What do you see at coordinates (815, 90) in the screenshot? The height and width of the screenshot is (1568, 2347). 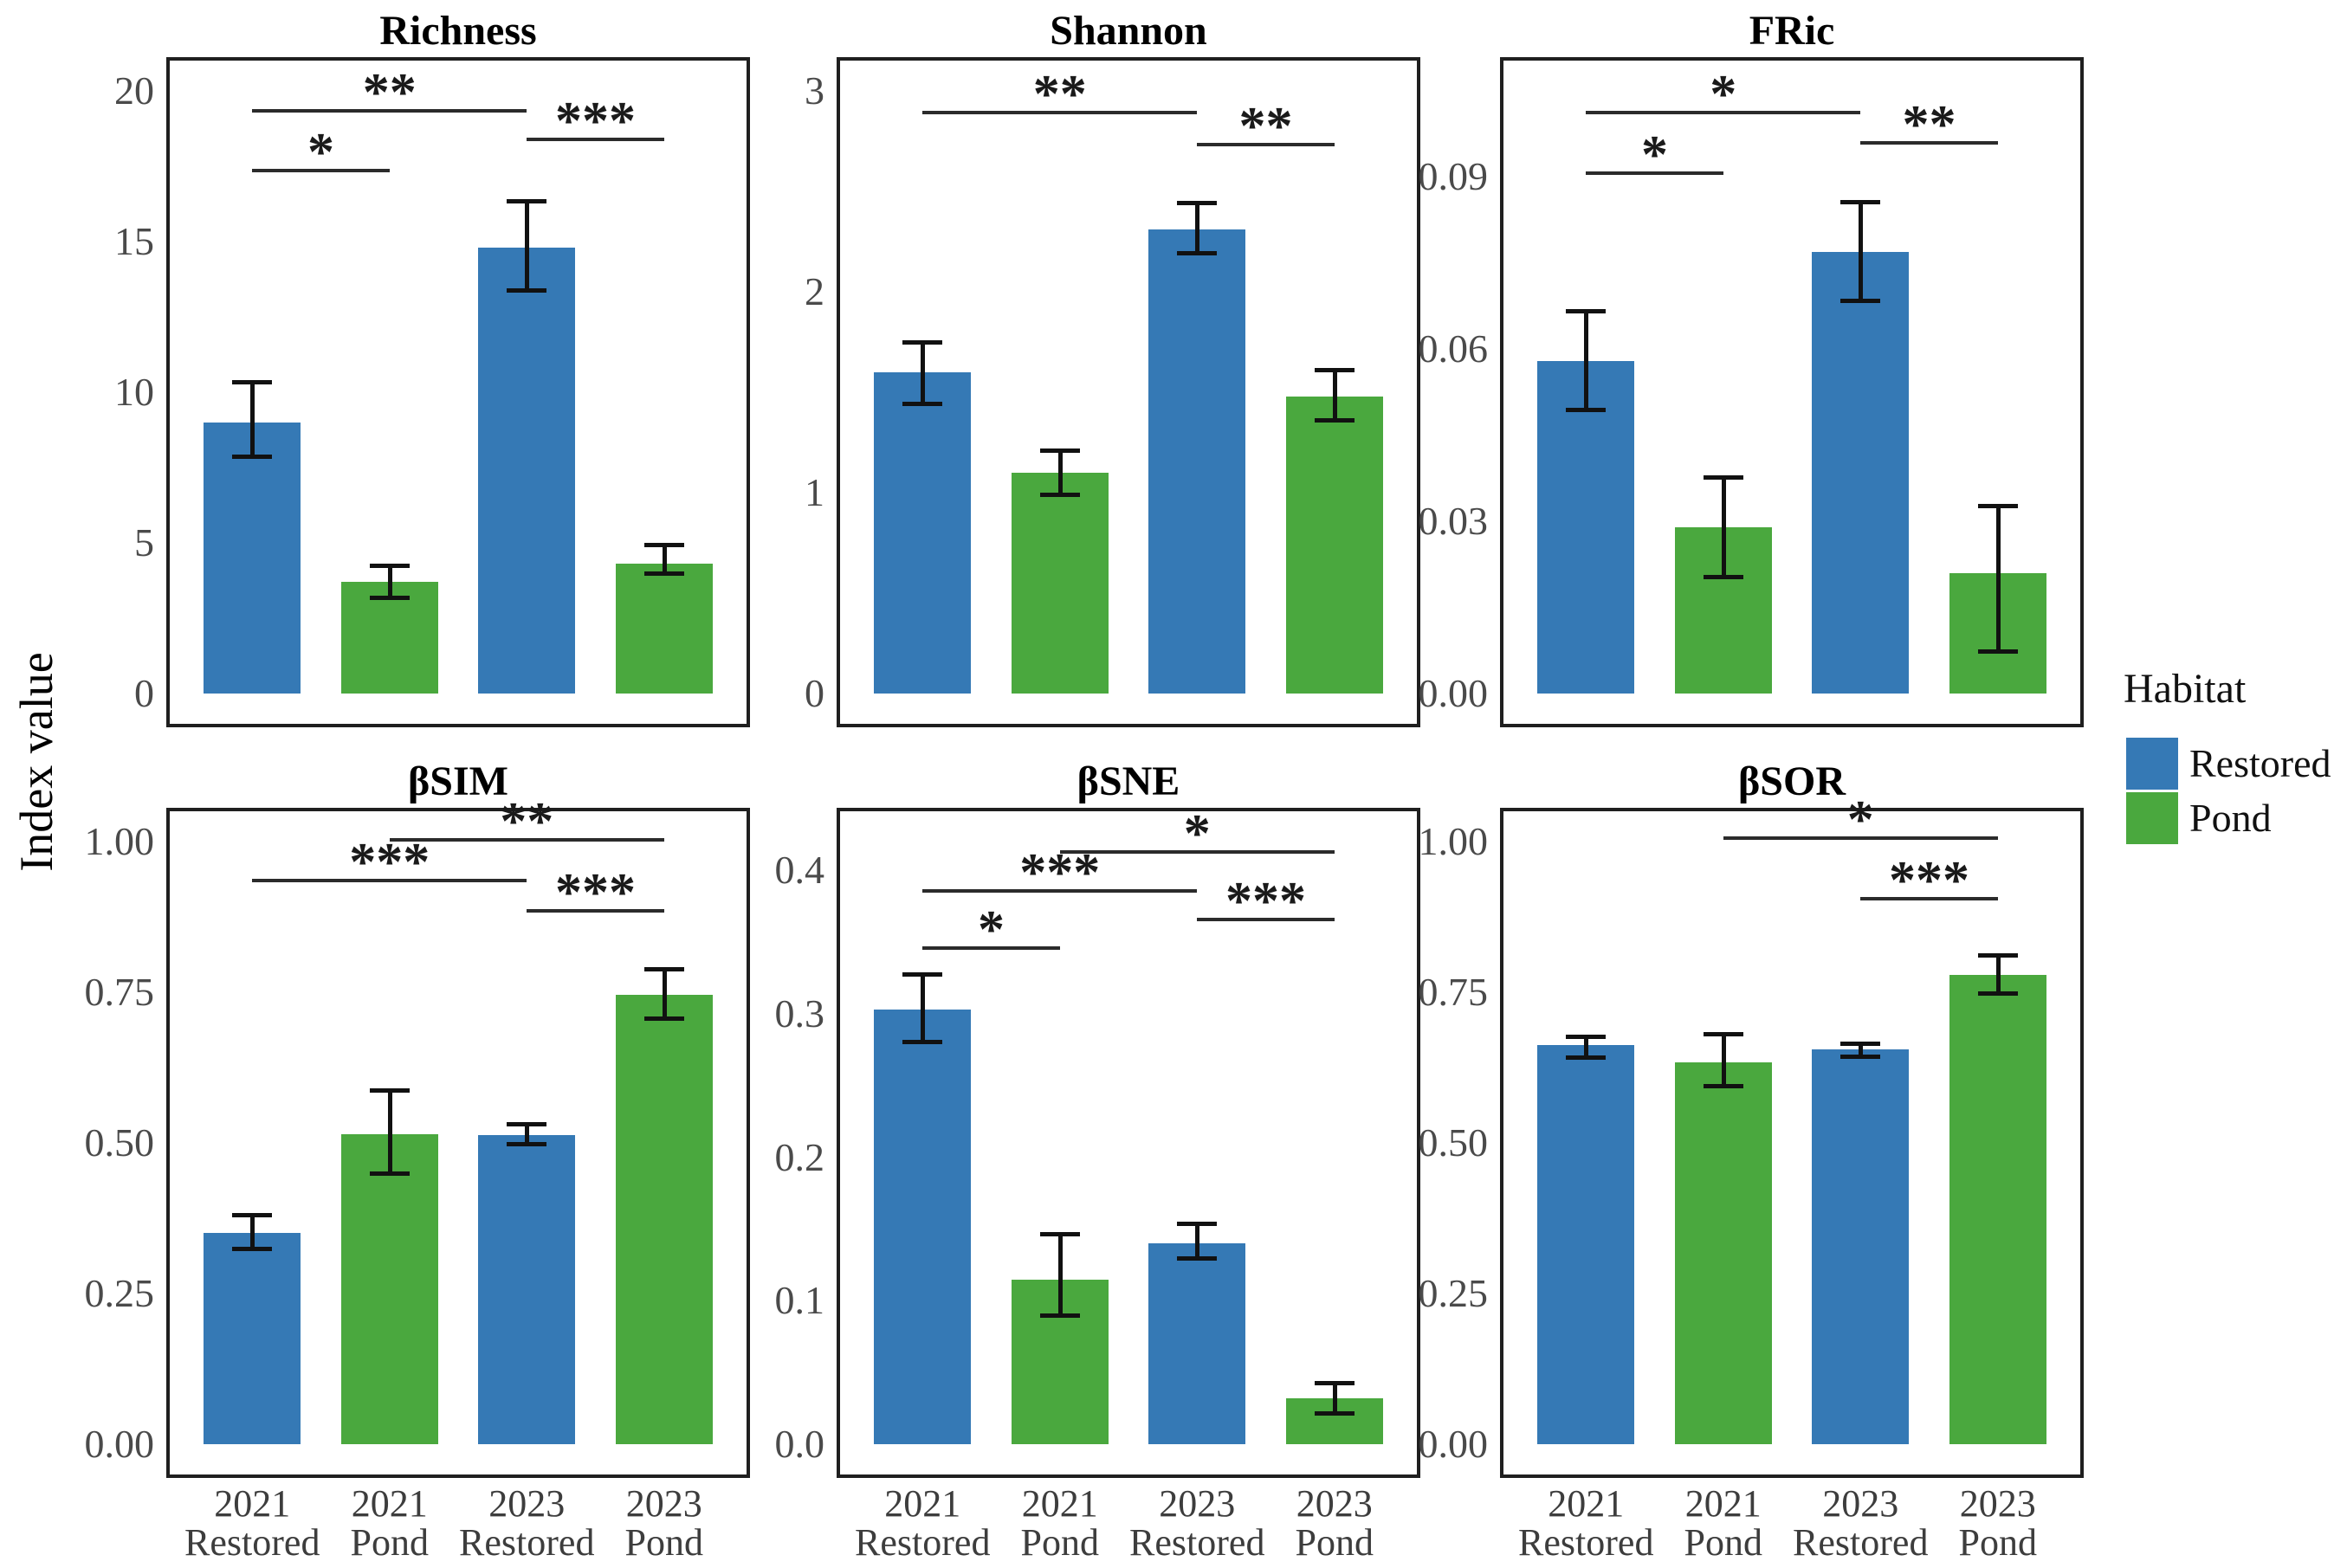 I see `y-tick-label: 3` at bounding box center [815, 90].